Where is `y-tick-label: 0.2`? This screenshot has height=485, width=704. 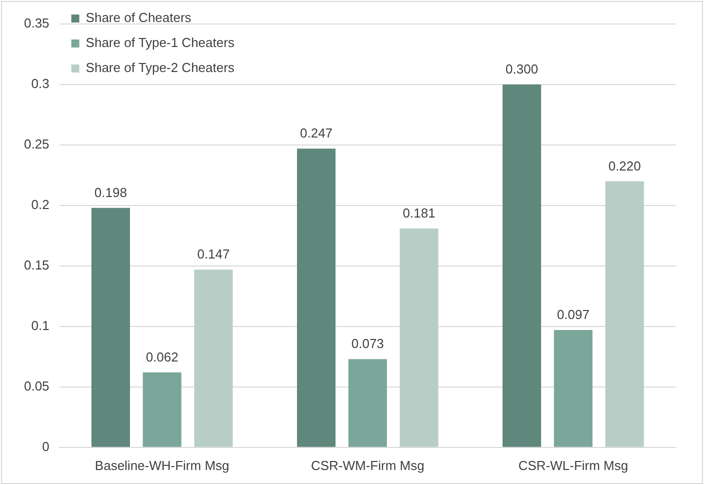
y-tick-label: 0.2 is located at coordinates (40, 204).